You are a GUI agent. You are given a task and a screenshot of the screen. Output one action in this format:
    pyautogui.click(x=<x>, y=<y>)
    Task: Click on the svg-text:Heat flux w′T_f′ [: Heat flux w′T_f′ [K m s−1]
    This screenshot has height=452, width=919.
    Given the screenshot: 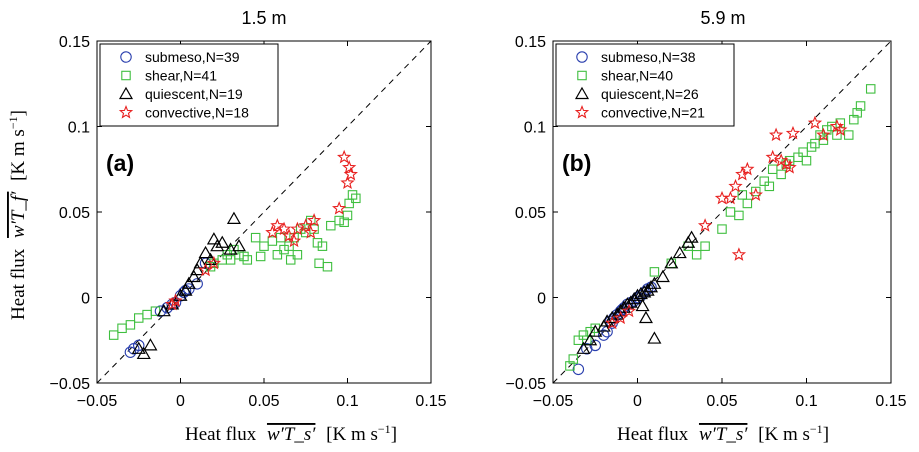 What is the action you would take?
    pyautogui.click(x=17, y=215)
    